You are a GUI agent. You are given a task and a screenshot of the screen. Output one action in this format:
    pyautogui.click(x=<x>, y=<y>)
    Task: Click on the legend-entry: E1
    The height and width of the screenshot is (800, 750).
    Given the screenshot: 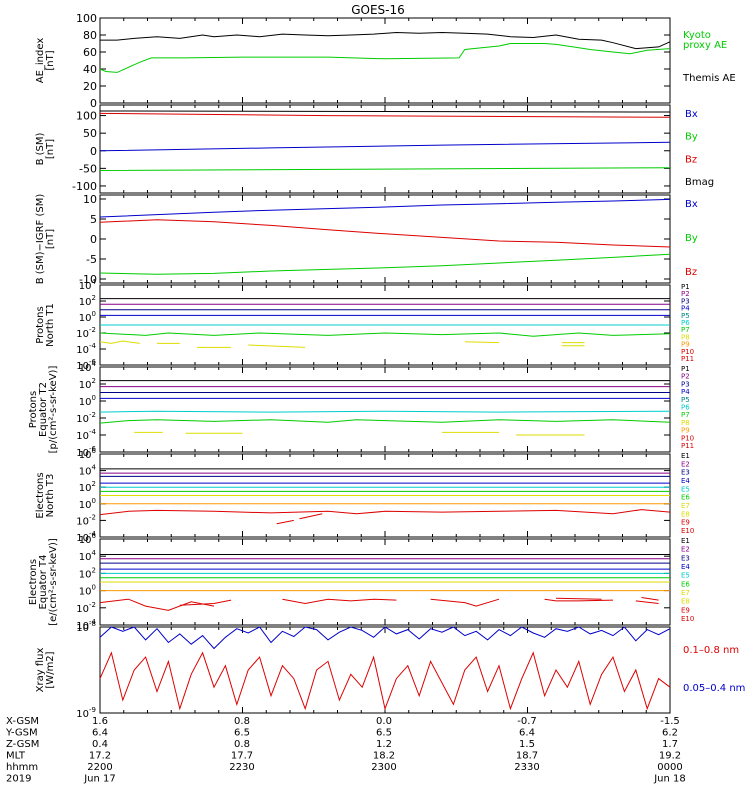 What is the action you would take?
    pyautogui.click(x=685, y=541)
    